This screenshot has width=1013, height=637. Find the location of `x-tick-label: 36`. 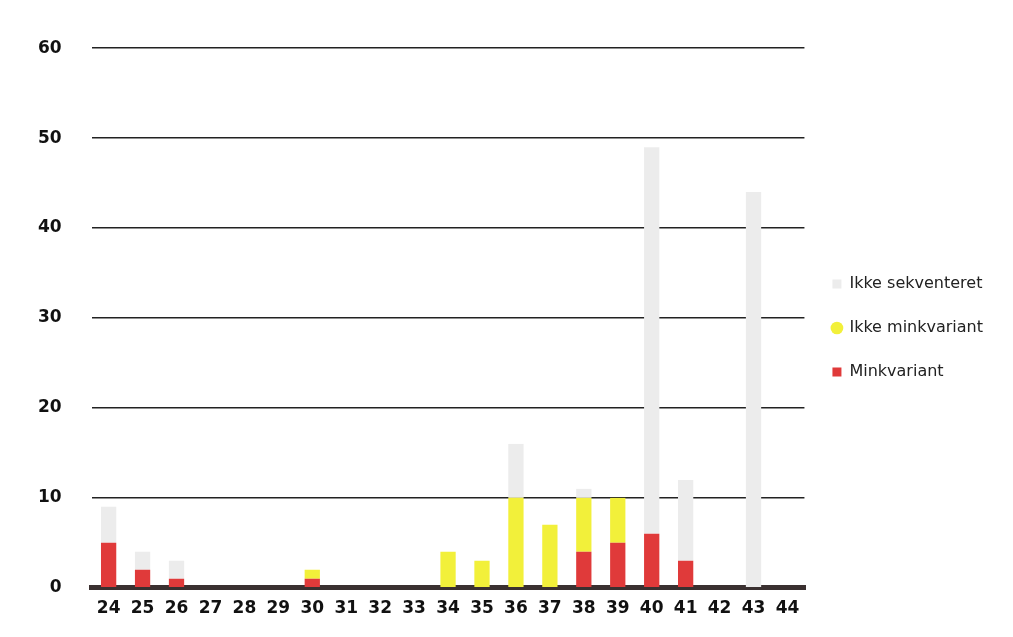

x-tick-label: 36 is located at coordinates (516, 607).